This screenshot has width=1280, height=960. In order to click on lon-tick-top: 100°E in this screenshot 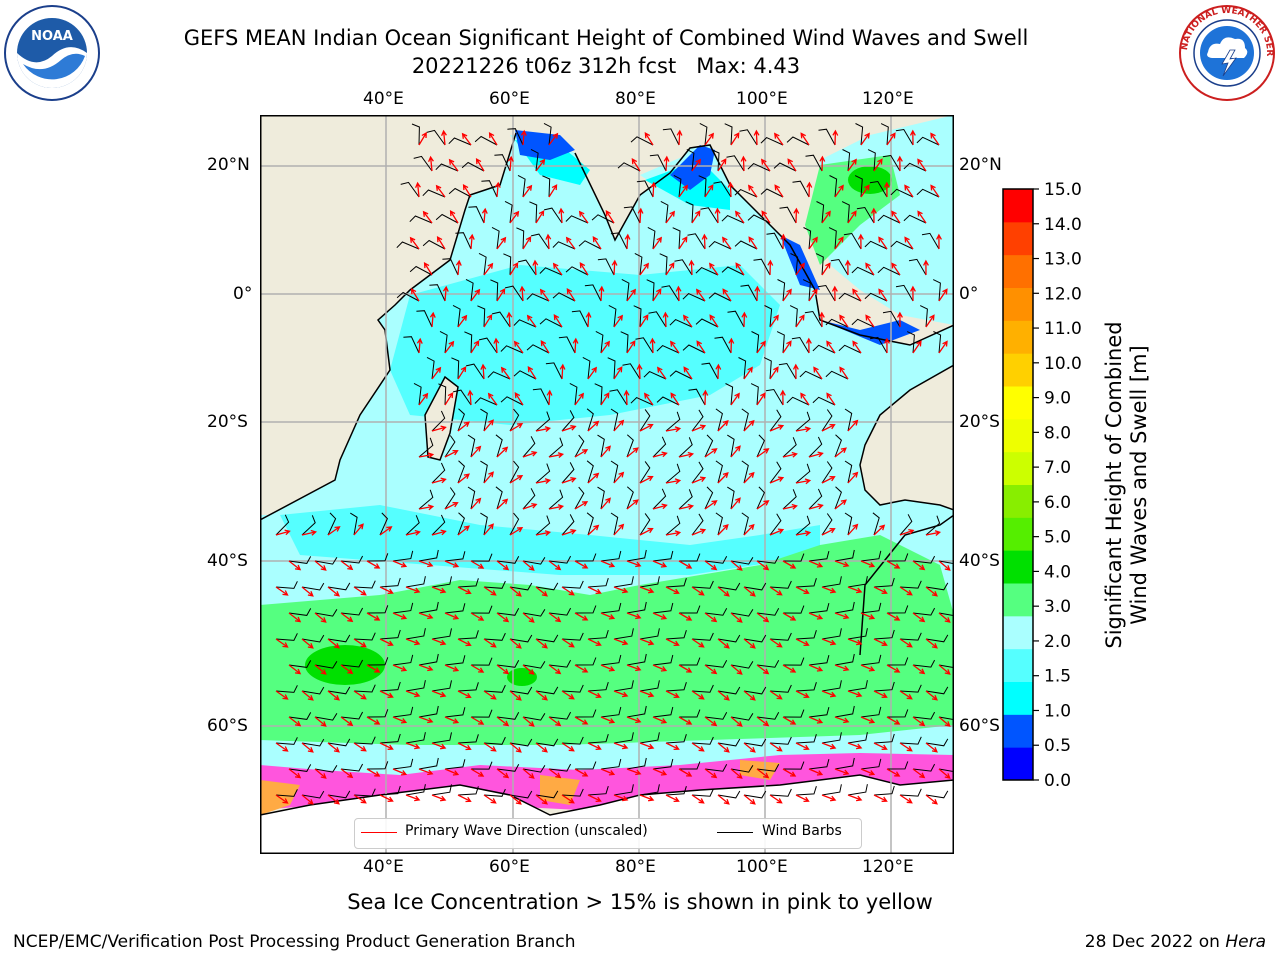, I will do `click(762, 99)`.